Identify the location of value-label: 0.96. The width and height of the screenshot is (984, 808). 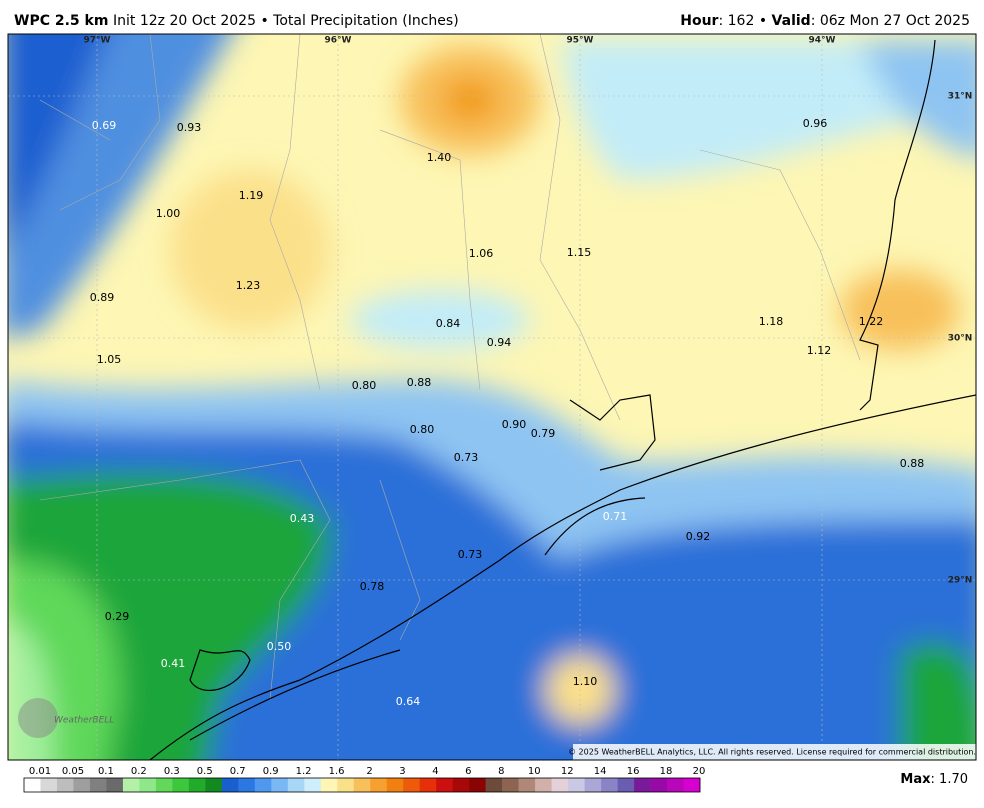
(815, 123).